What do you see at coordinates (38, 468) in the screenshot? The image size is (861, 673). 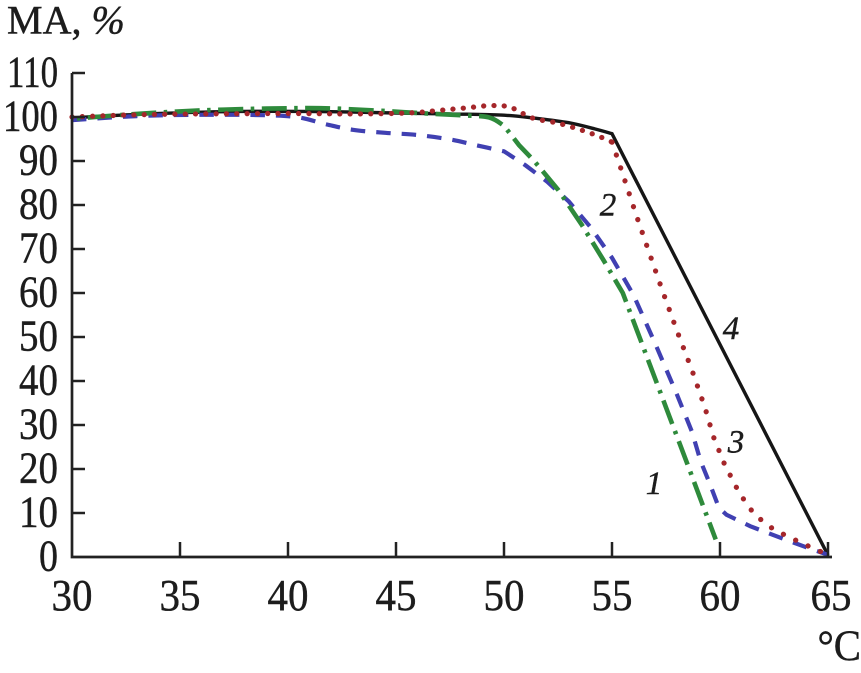 I see `svg-text: 20` at bounding box center [38, 468].